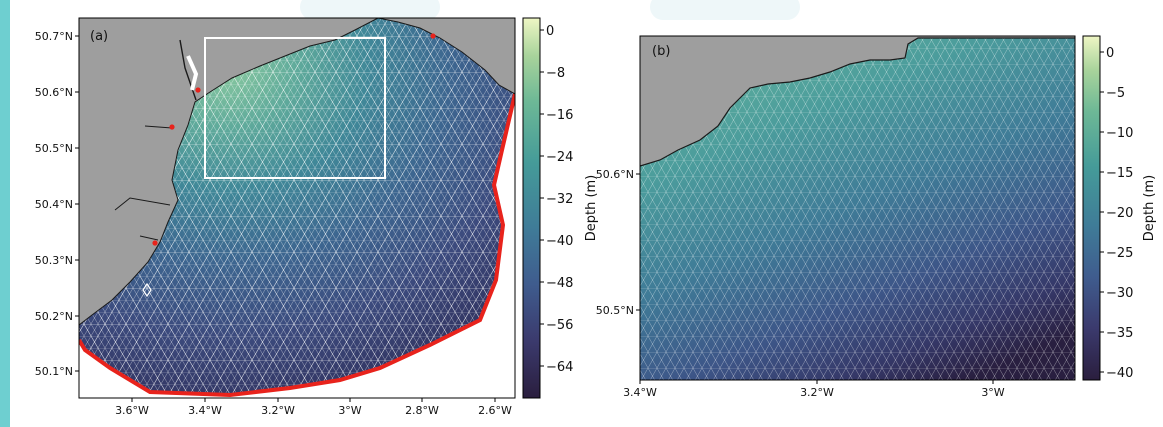 Image resolution: width=1163 pixels, height=427 pixels. Describe the element at coordinates (531, 208) in the screenshot. I see `colorbar-a` at that location.